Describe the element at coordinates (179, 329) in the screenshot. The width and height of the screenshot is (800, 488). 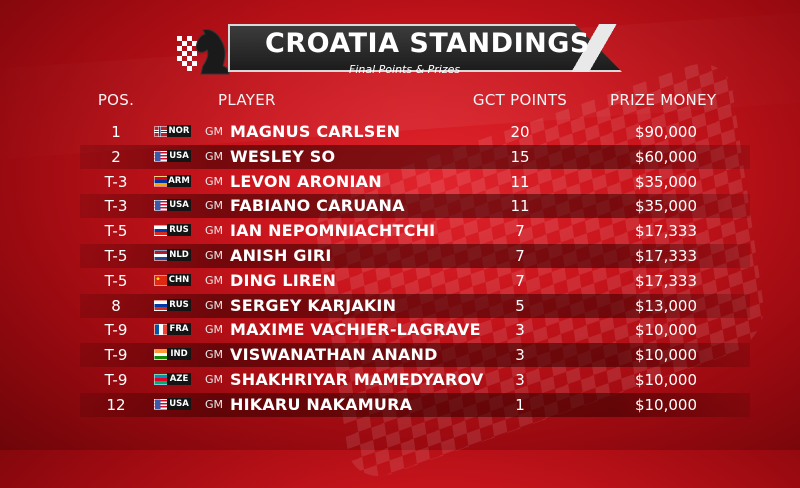
I see `country-badge: FRA` at that location.